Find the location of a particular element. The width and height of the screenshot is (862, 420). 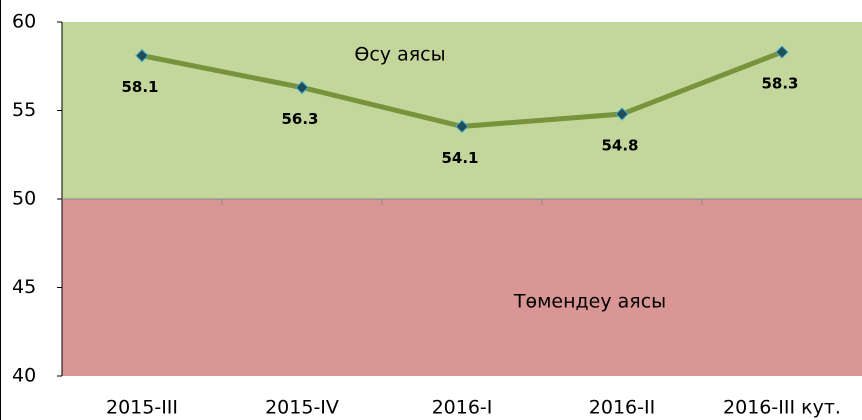

y-tick-label: 40 is located at coordinates (24, 376).